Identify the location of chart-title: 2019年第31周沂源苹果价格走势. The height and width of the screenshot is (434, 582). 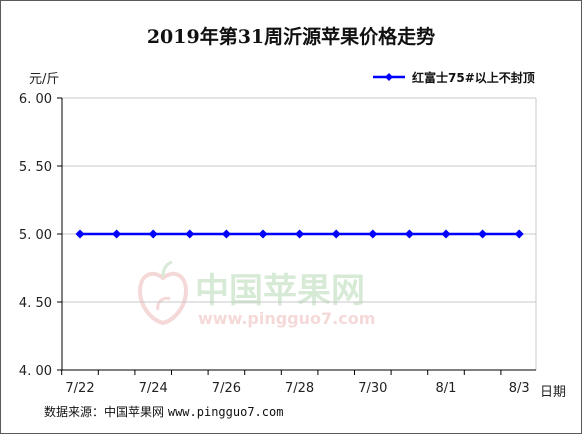
(291, 37).